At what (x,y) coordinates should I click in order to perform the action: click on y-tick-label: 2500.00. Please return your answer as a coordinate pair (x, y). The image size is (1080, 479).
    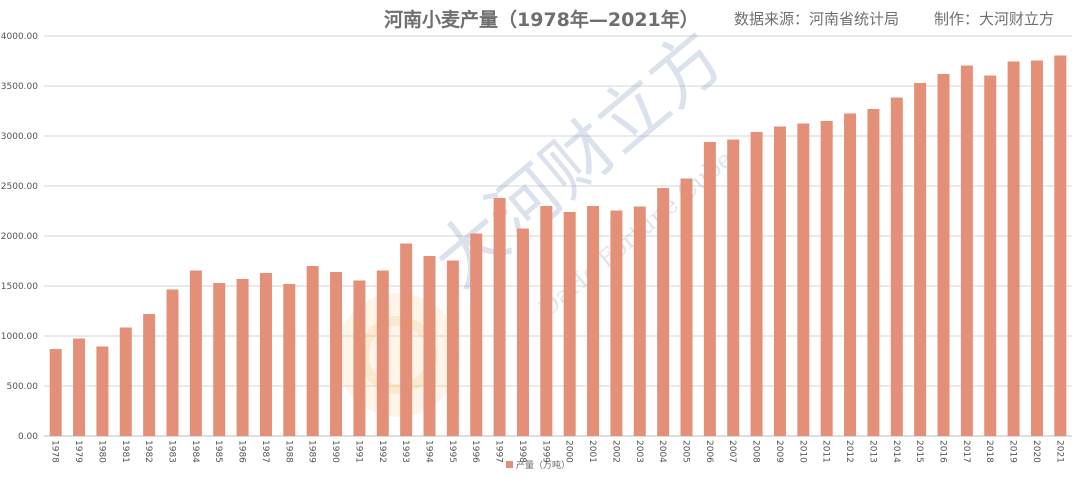
    Looking at the image, I should click on (19, 187).